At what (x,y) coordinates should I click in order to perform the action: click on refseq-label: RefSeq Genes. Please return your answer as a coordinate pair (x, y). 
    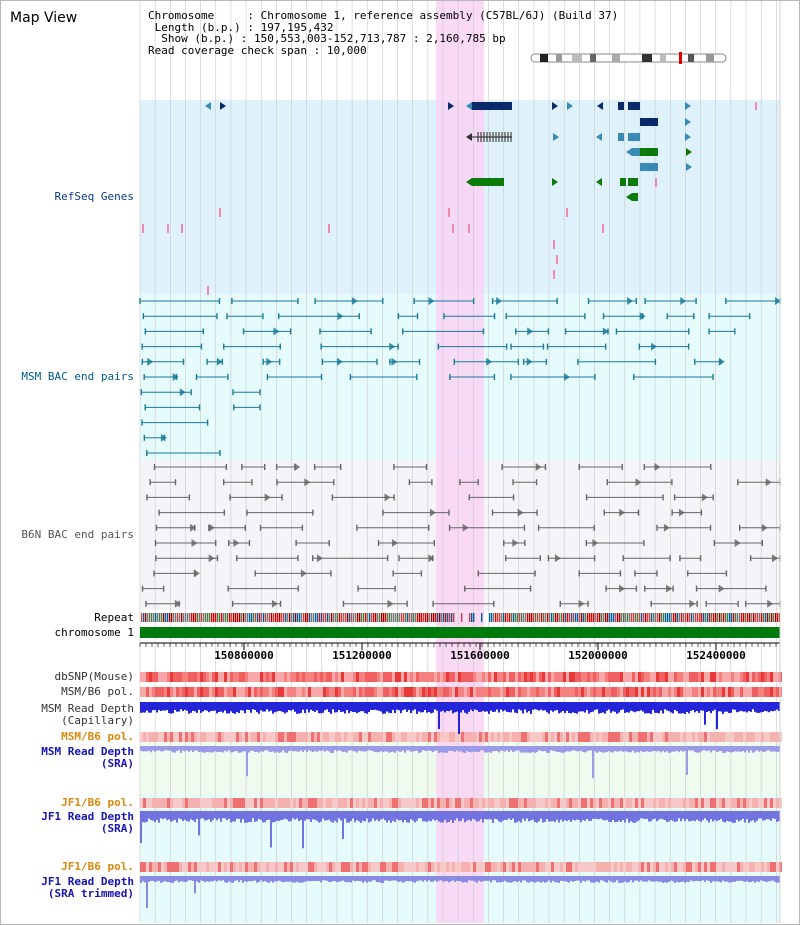
    Looking at the image, I should click on (94, 196).